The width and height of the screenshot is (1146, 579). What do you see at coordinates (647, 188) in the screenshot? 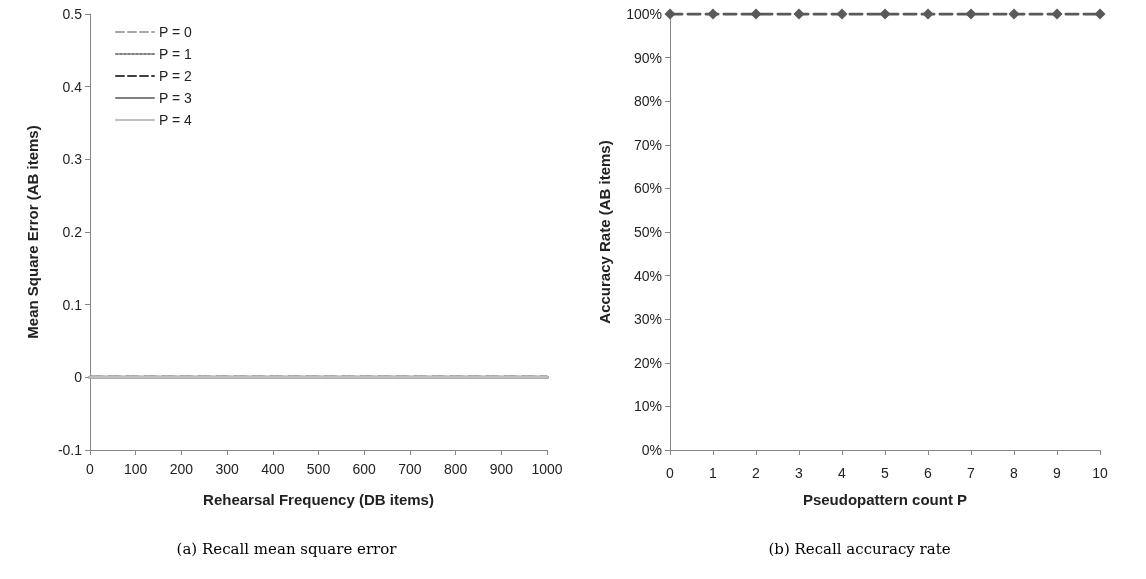
I see `y-tick-label: 60%` at bounding box center [647, 188].